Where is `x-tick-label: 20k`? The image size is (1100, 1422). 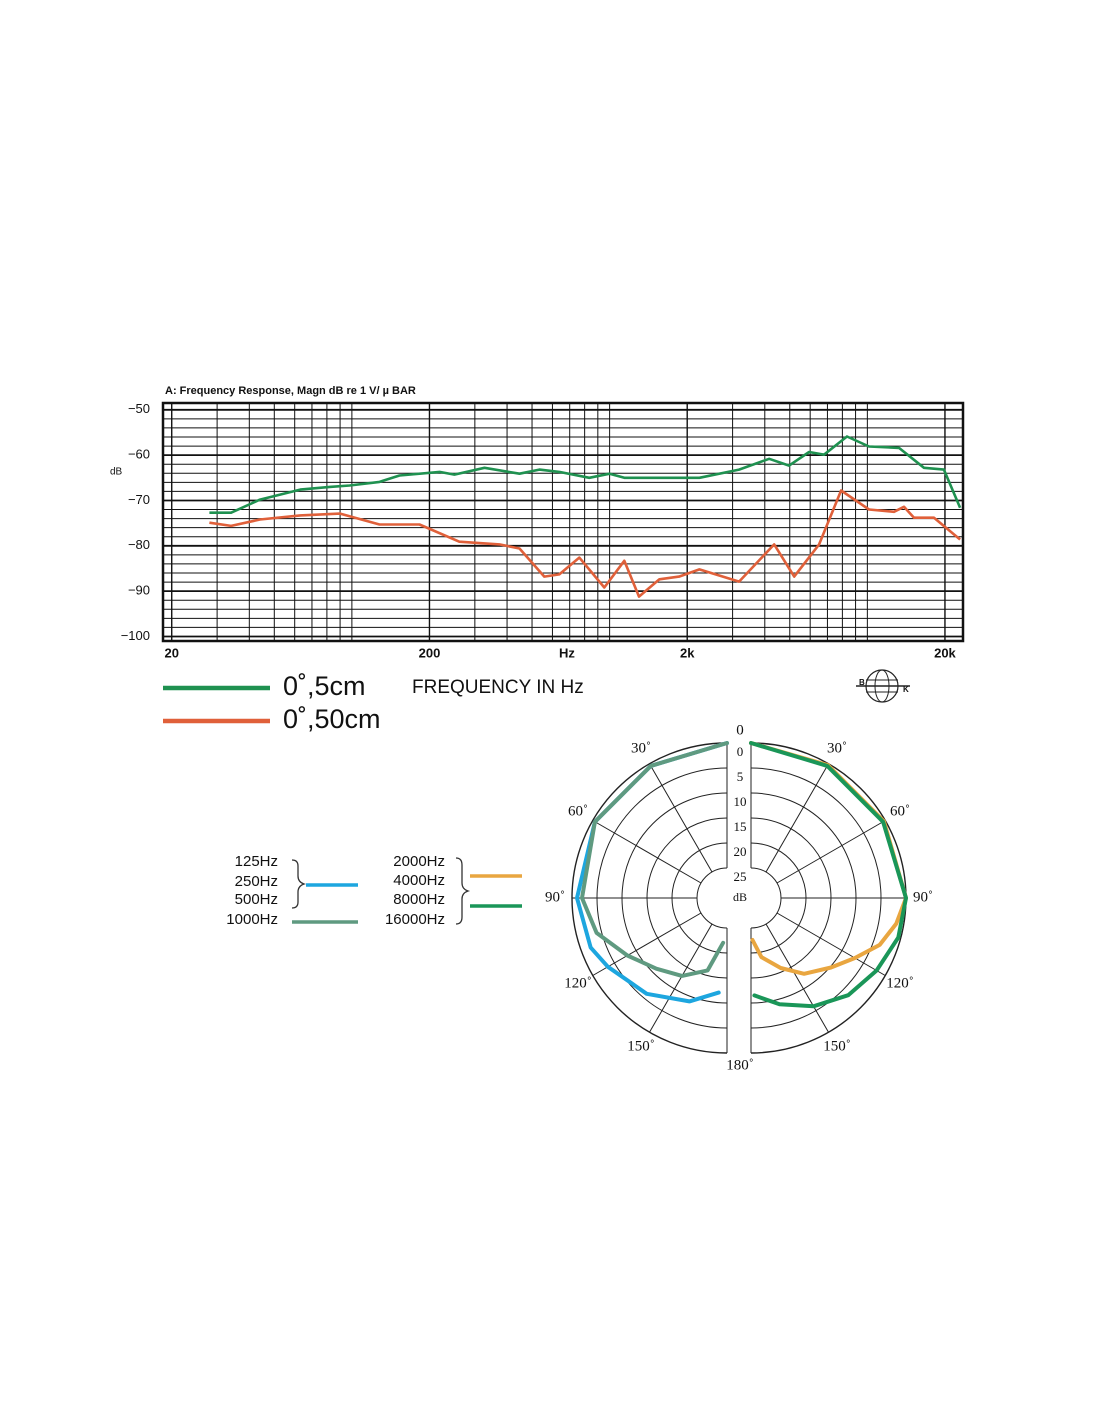
x-tick-label: 20k is located at coordinates (945, 652).